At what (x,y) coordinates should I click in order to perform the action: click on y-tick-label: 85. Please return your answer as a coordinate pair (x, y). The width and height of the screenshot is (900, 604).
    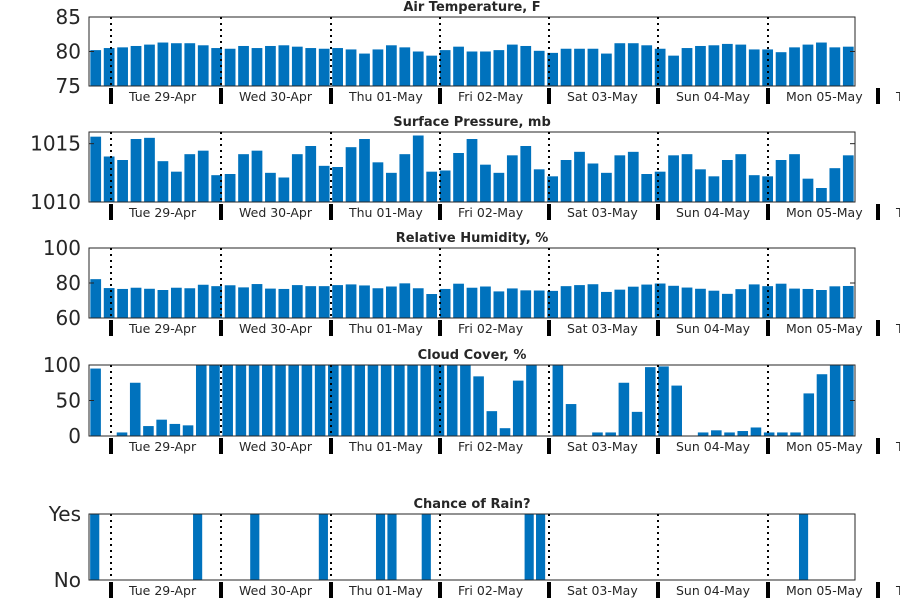
    Looking at the image, I should click on (68, 17).